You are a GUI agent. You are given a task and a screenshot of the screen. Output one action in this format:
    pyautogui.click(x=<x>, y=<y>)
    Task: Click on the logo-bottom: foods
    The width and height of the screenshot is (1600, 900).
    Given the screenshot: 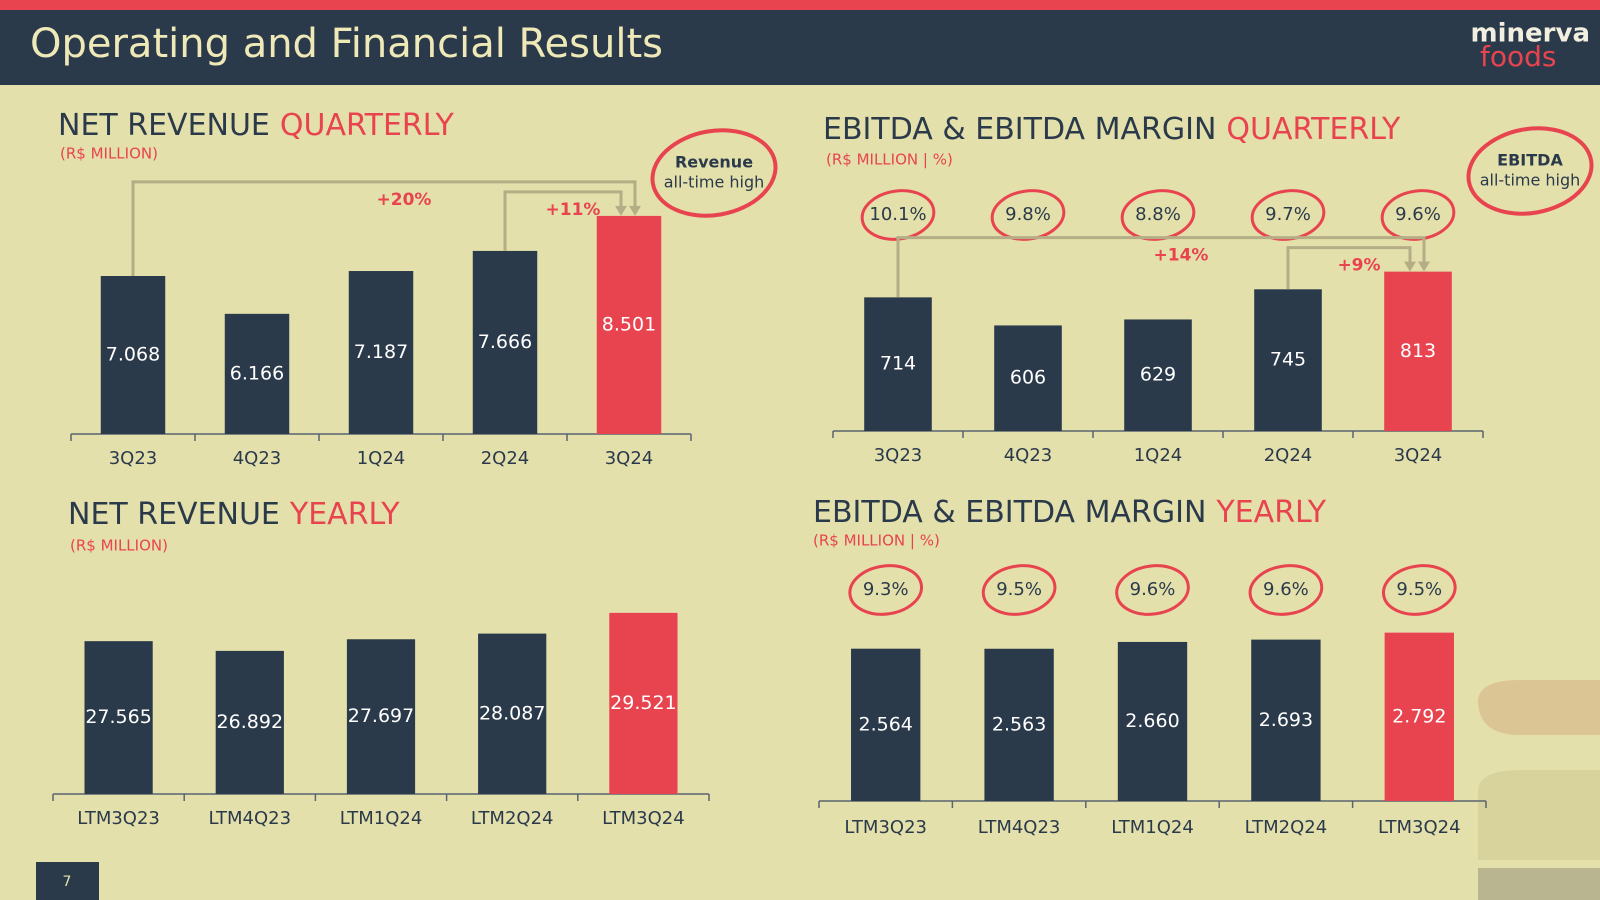 What is the action you would take?
    pyautogui.click(x=1518, y=56)
    